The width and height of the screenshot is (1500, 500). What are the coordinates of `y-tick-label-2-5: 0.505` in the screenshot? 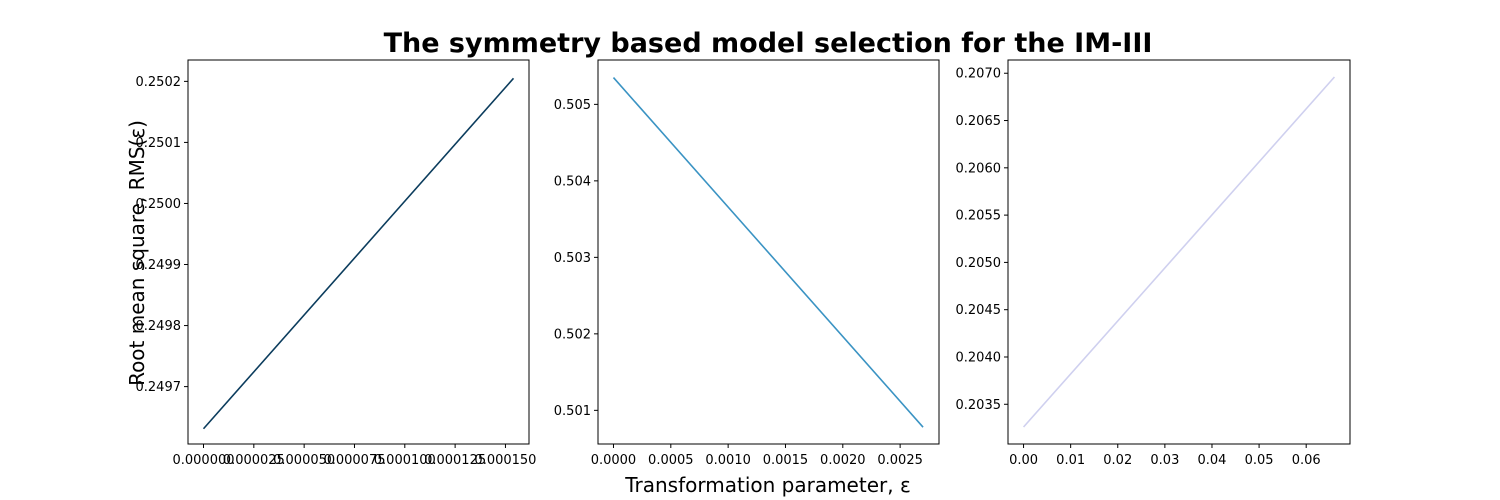 It's located at (572, 105).